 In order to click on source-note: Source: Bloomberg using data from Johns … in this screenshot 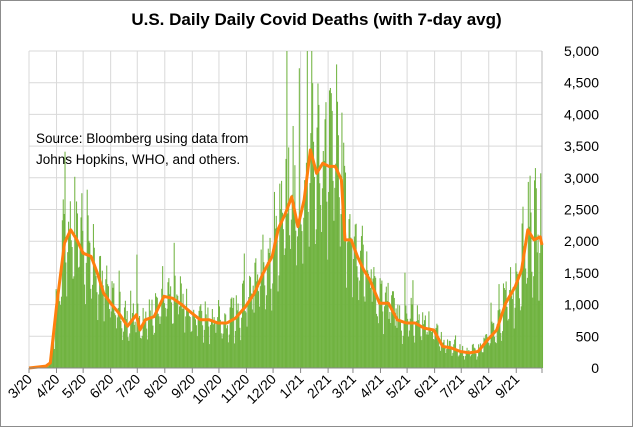, I will do `click(142, 149)`.